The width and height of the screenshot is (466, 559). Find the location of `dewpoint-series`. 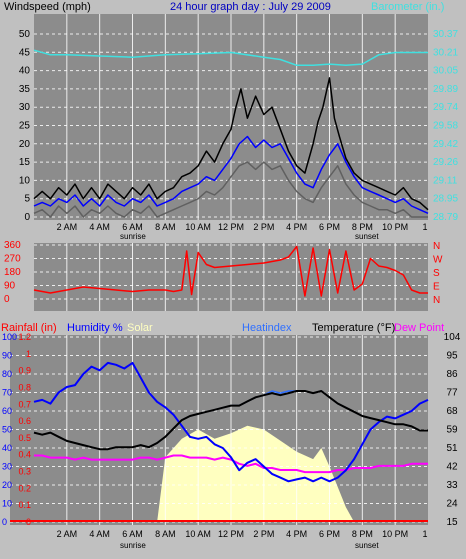

dewpoint-series is located at coordinates (231, 464).